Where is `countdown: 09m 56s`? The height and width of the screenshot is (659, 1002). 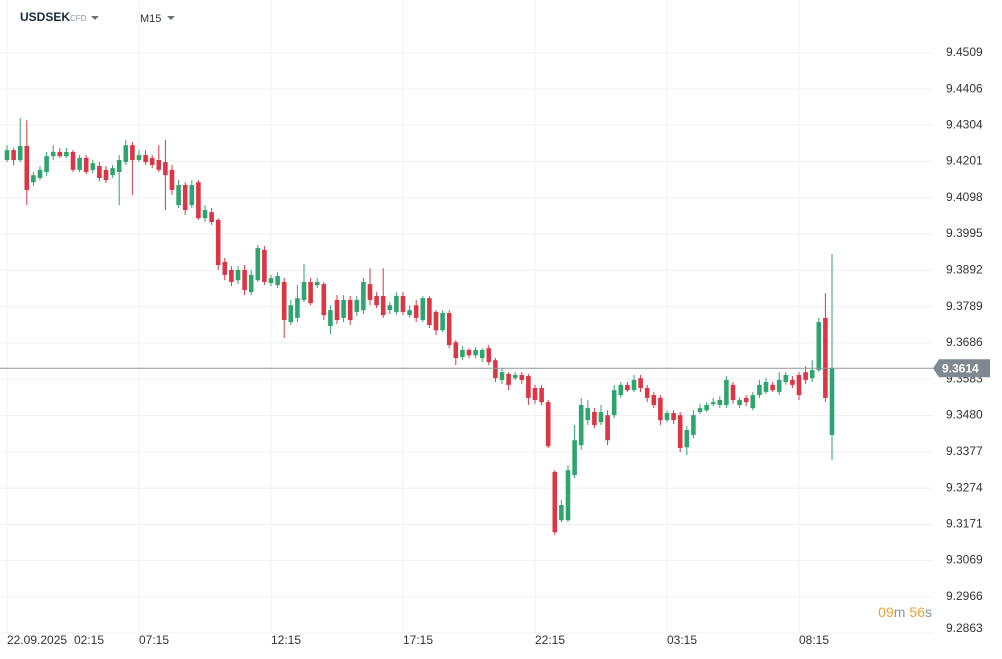 countdown: 09m 56s is located at coordinates (905, 612).